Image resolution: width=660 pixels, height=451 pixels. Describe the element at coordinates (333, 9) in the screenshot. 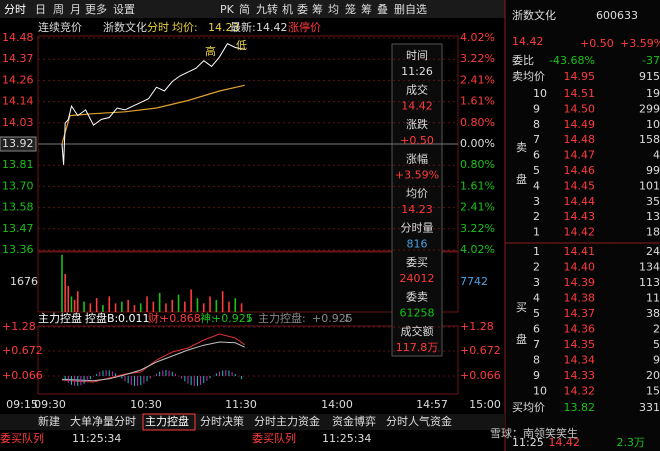

I see `toolbar-button: 均` at that location.